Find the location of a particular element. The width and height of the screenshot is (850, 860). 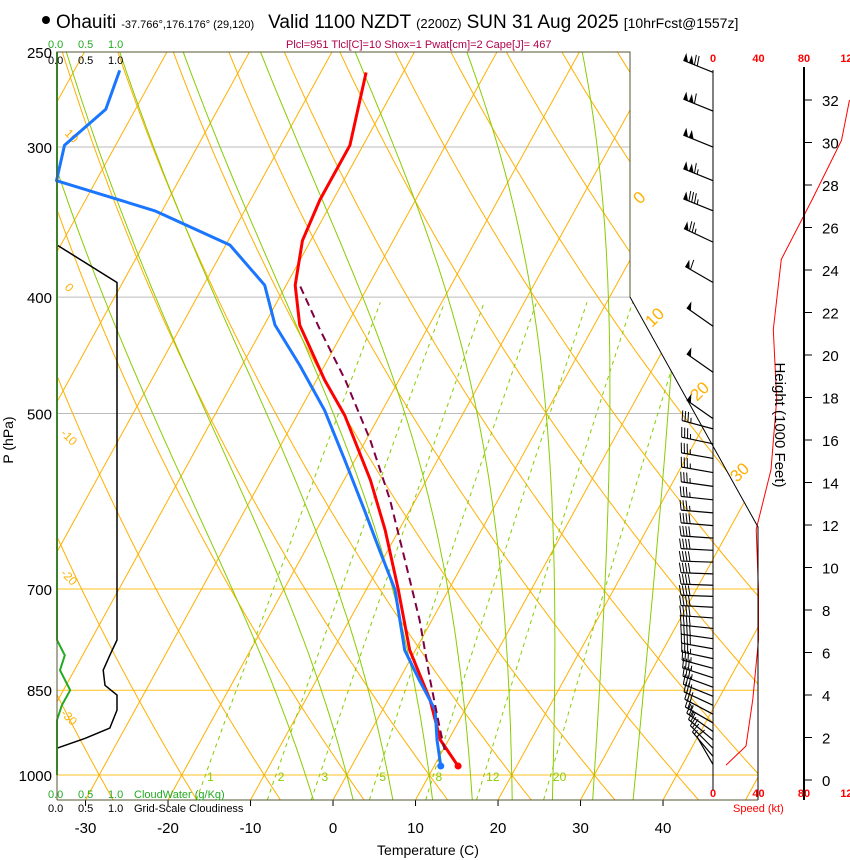

valid-date: SUN 31 Aug 2025 is located at coordinates (543, 22).